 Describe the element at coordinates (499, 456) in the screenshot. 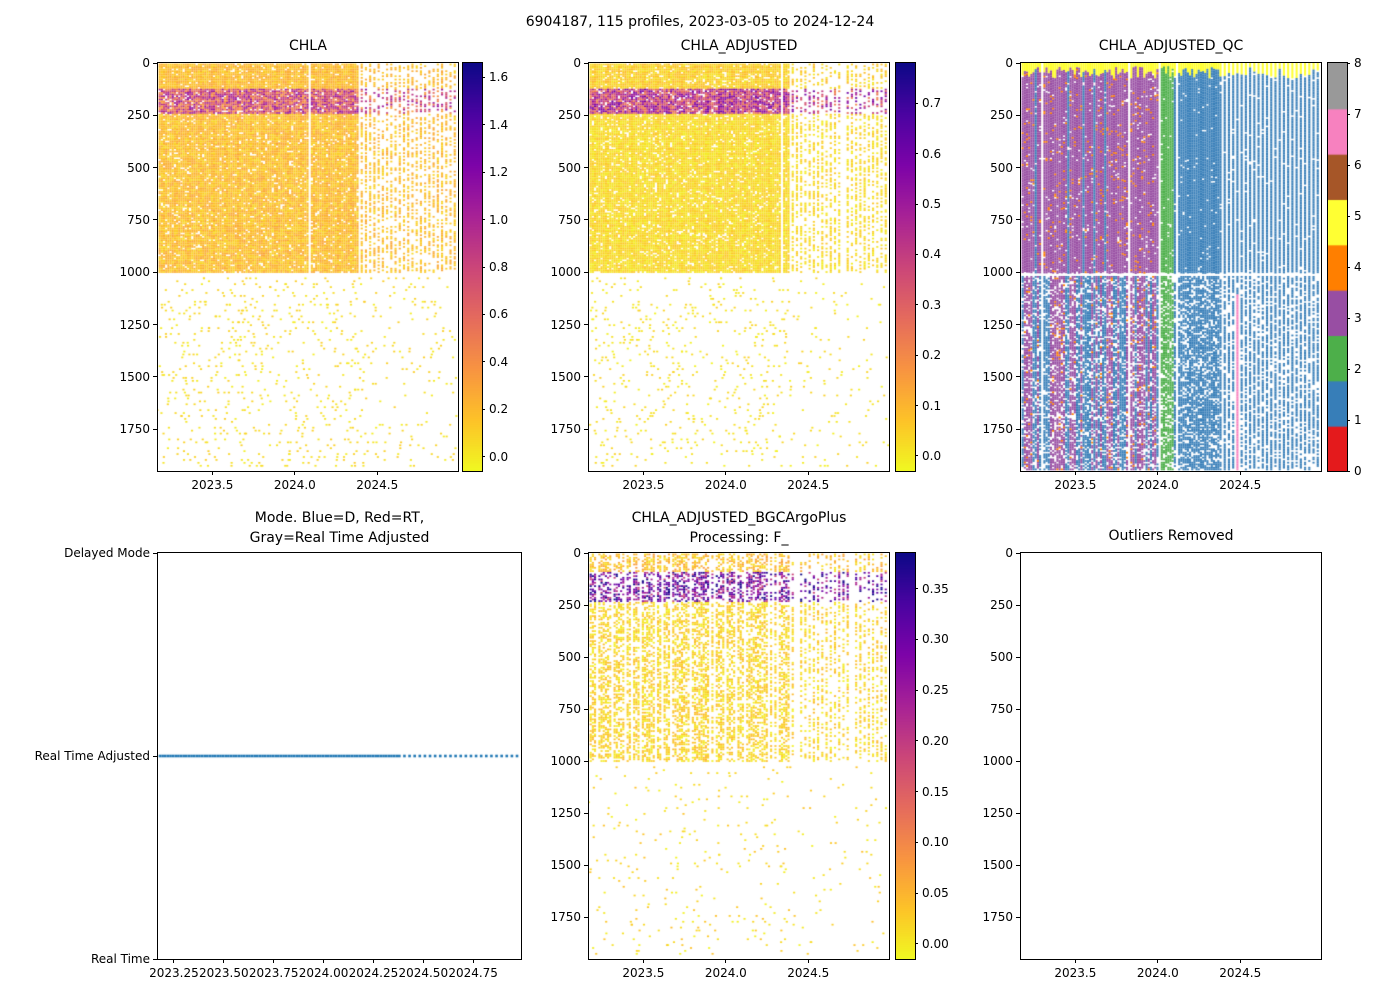

I see `colorbar-tick-label: 0.0` at that location.